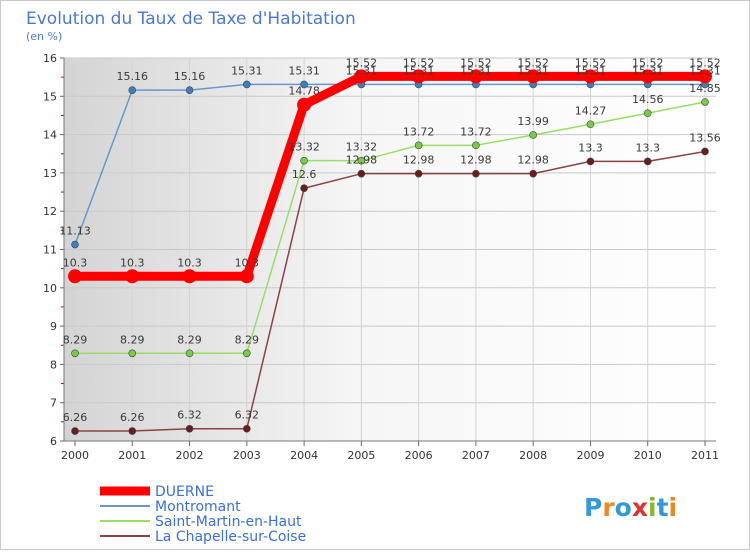  What do you see at coordinates (652, 507) in the screenshot?
I see `brand-letter: i` at bounding box center [652, 507].